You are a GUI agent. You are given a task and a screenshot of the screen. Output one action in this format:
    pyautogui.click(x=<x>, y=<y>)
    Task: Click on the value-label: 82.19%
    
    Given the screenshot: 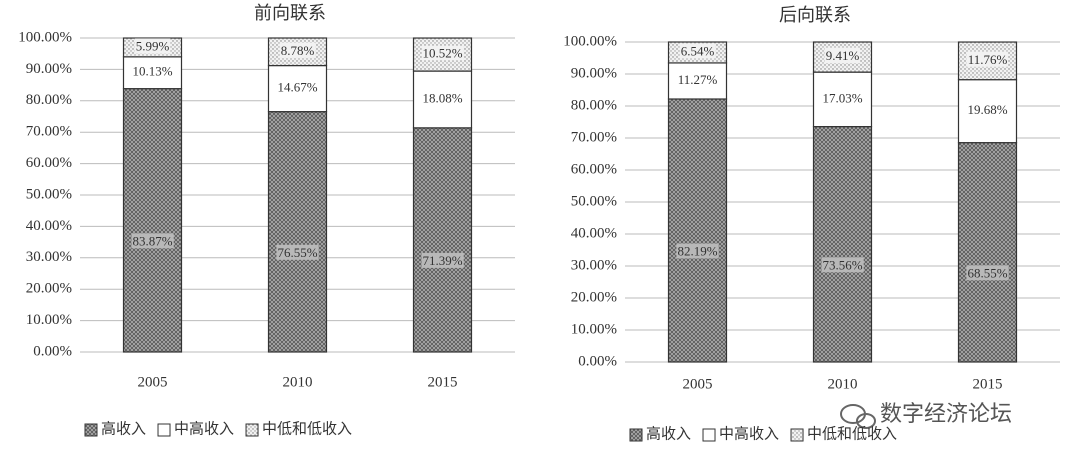 What is the action you would take?
    pyautogui.click(x=697, y=250)
    